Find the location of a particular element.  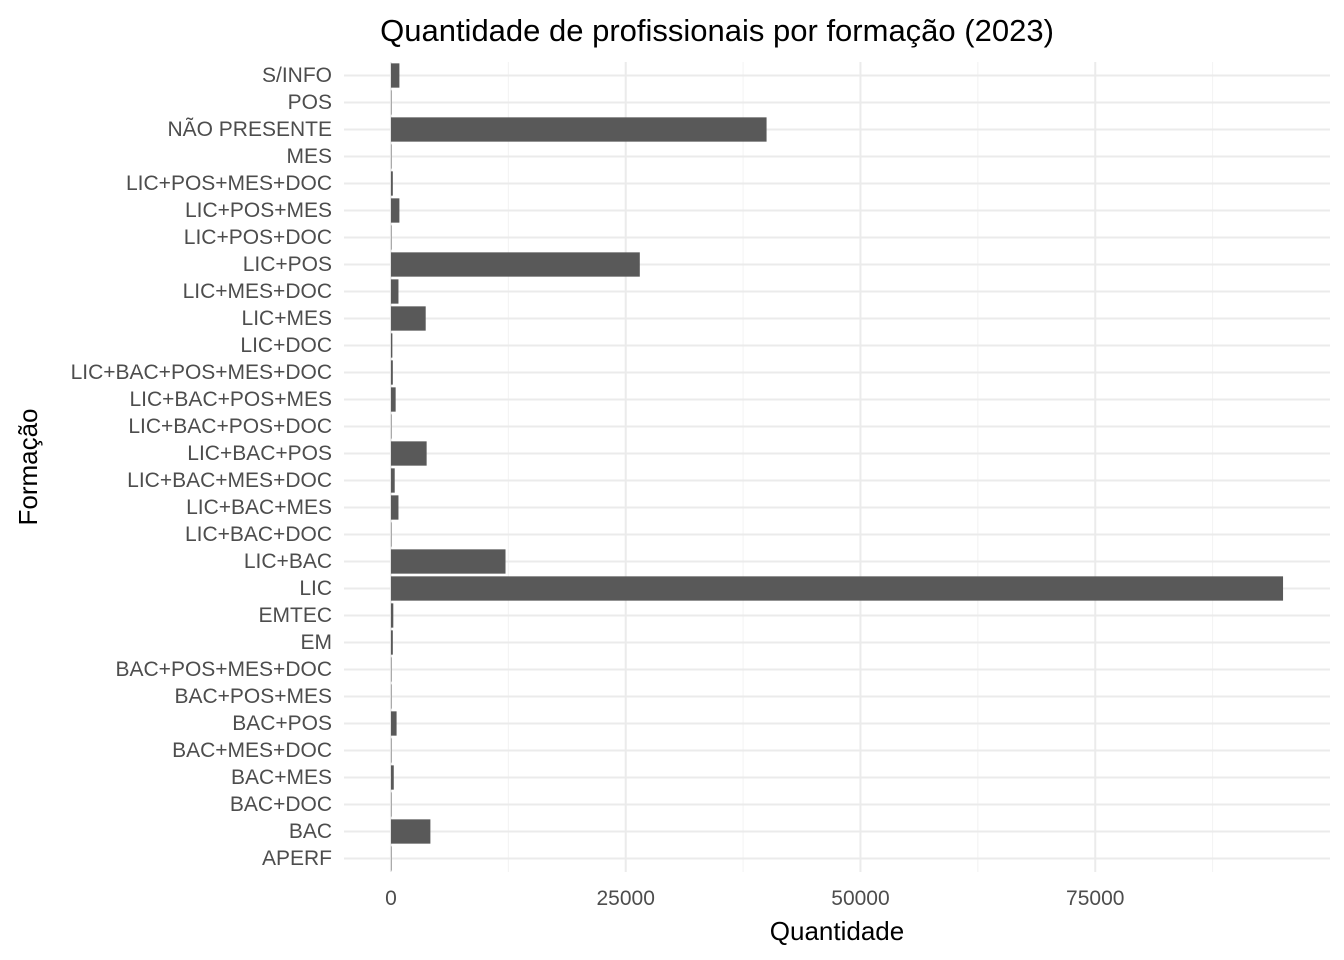

y-tick-label: LIC+POS+DOC is located at coordinates (258, 237).